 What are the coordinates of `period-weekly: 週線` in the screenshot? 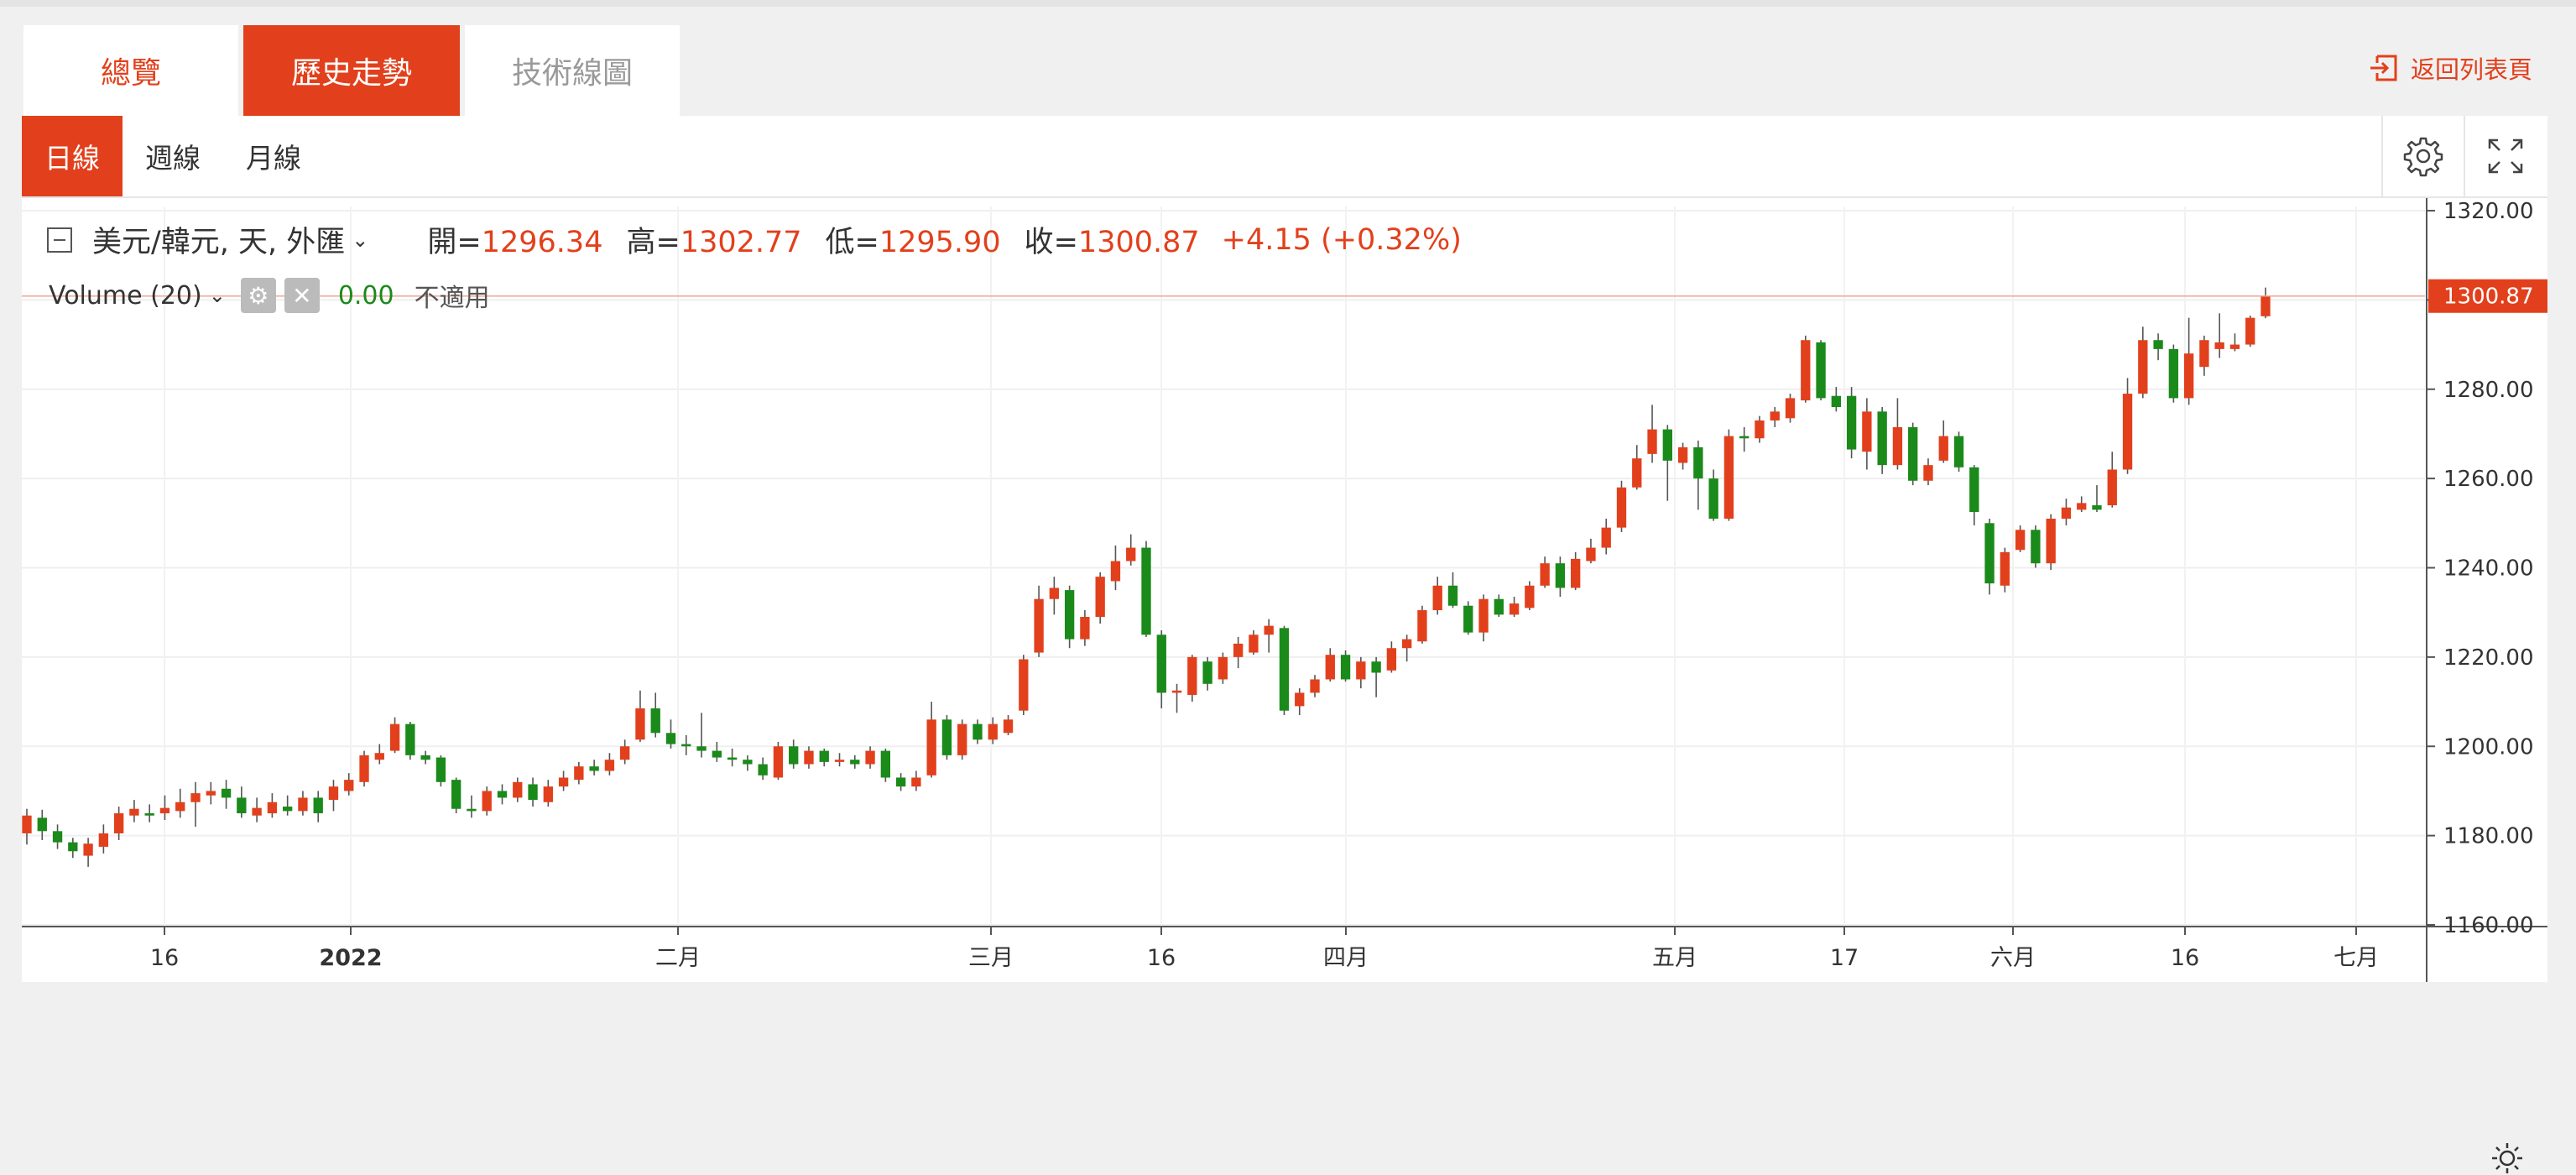 It's located at (173, 158).